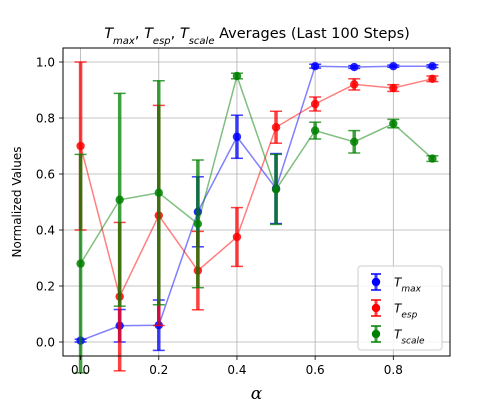  I want to click on title-subscript: esp, so click(162, 41).